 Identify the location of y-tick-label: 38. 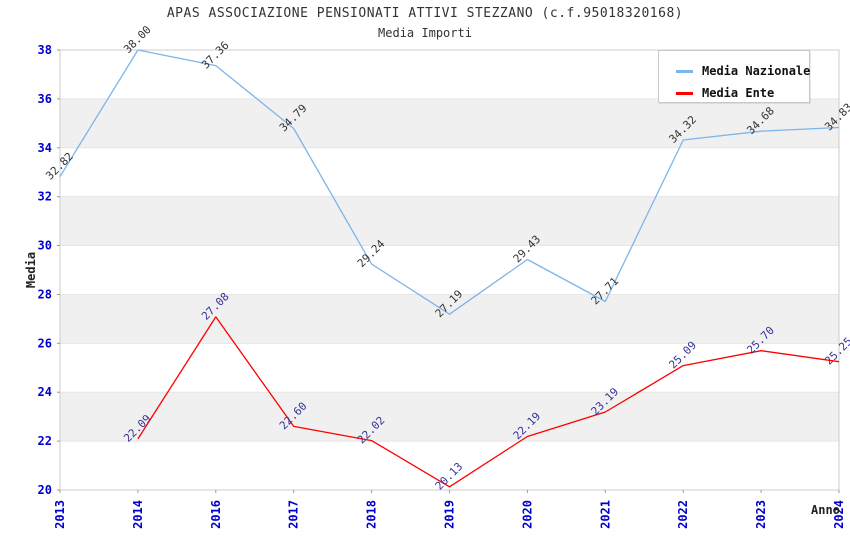
(45, 50).